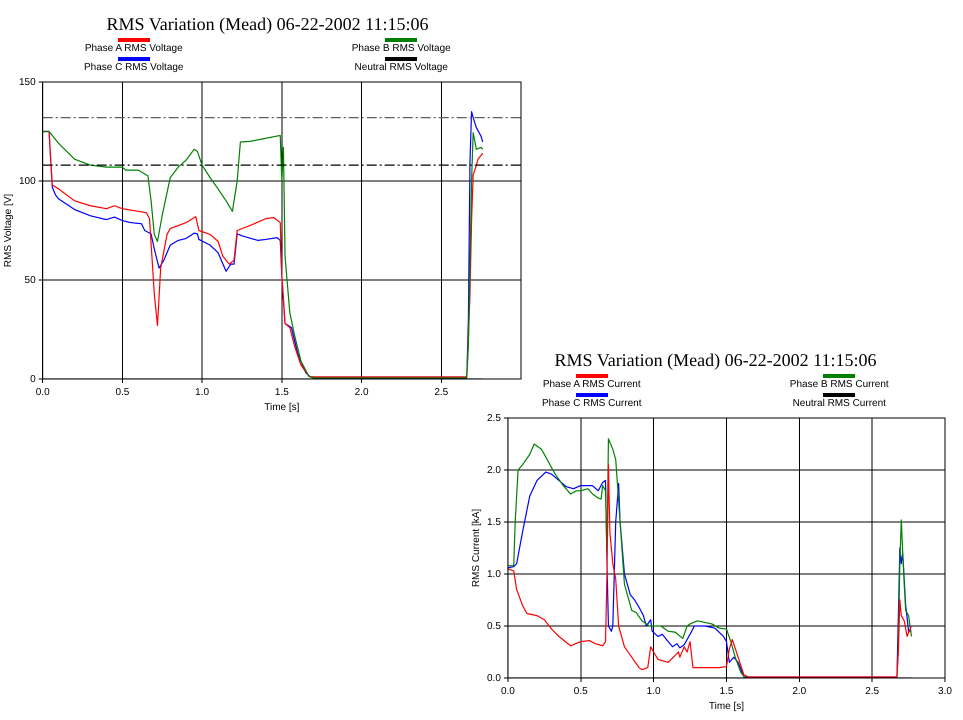  Describe the element at coordinates (133, 48) in the screenshot. I see `legend-label: Phase A RMS Voltage` at that location.